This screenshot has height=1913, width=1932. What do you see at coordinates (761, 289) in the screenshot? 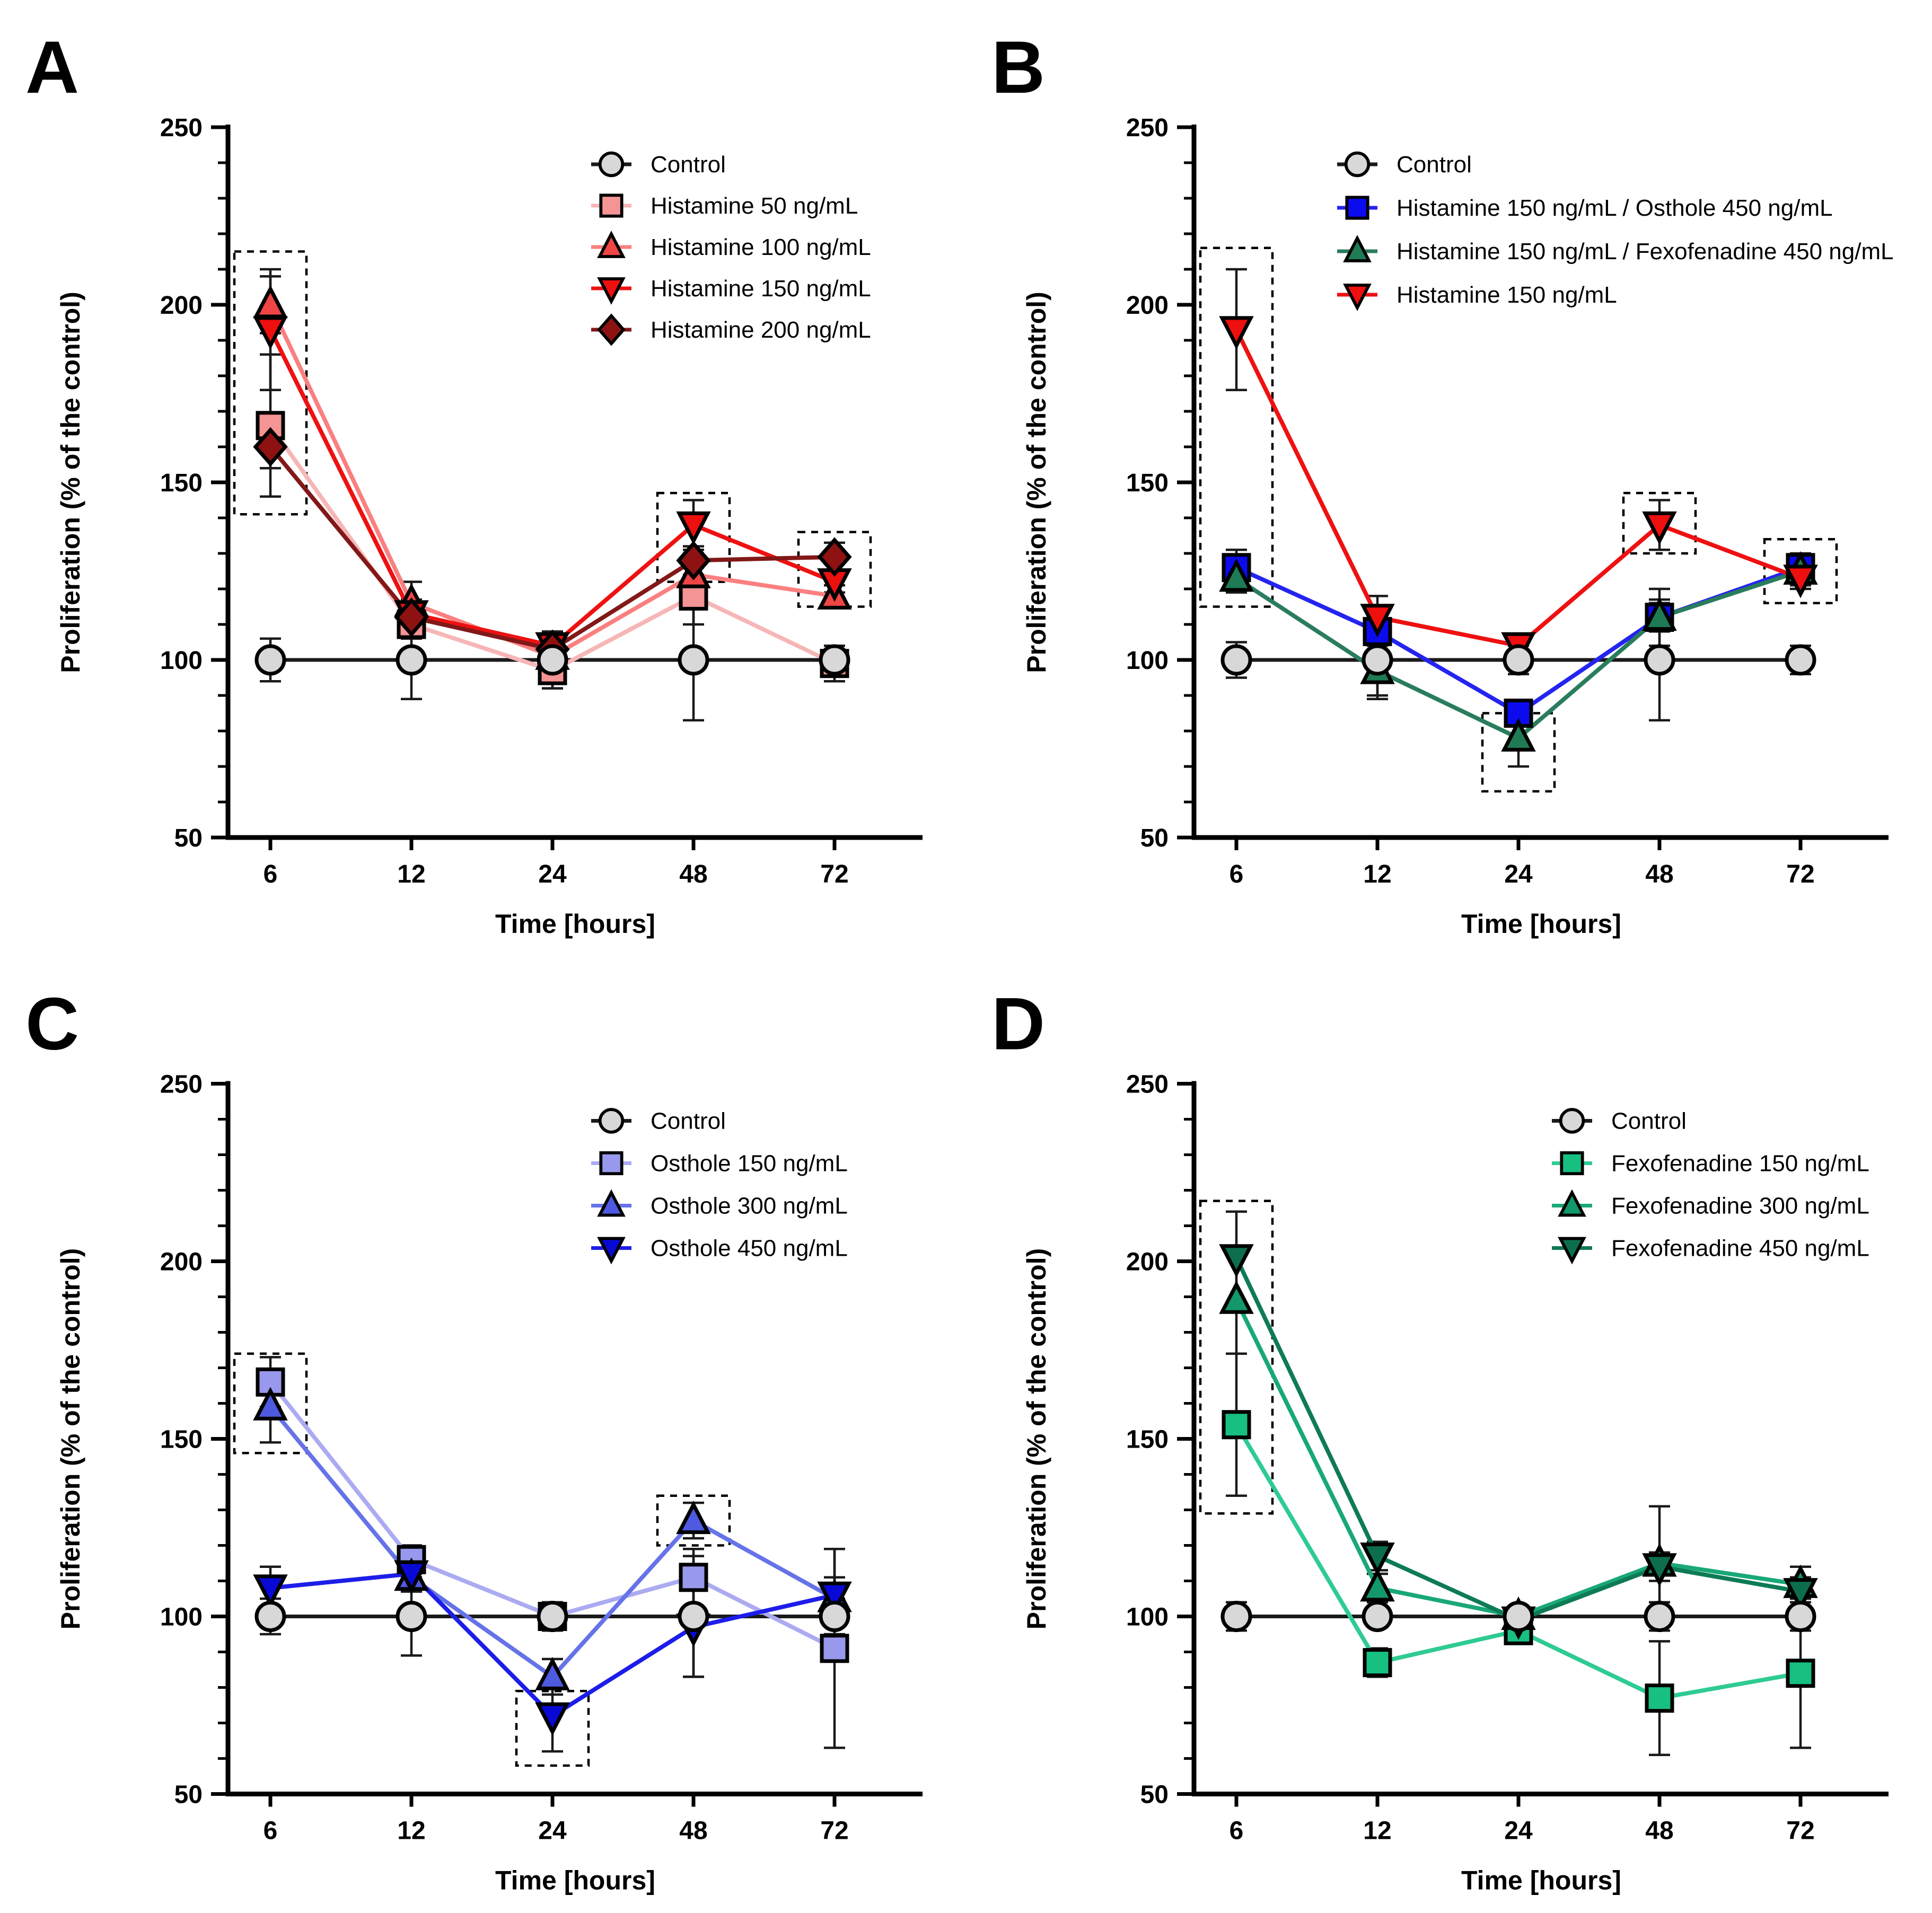
I see `legend-label: Histamine 150 ng/mL` at bounding box center [761, 289].